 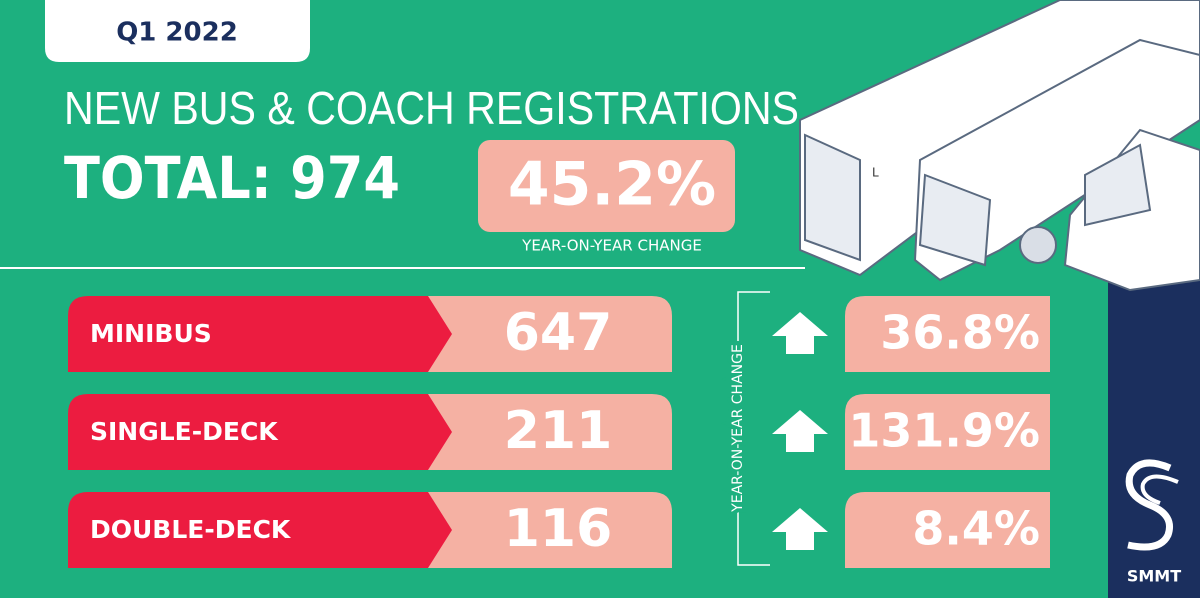 What do you see at coordinates (431, 108) in the screenshot?
I see `title: NEW BUS & COACH REGISTRATIONS` at bounding box center [431, 108].